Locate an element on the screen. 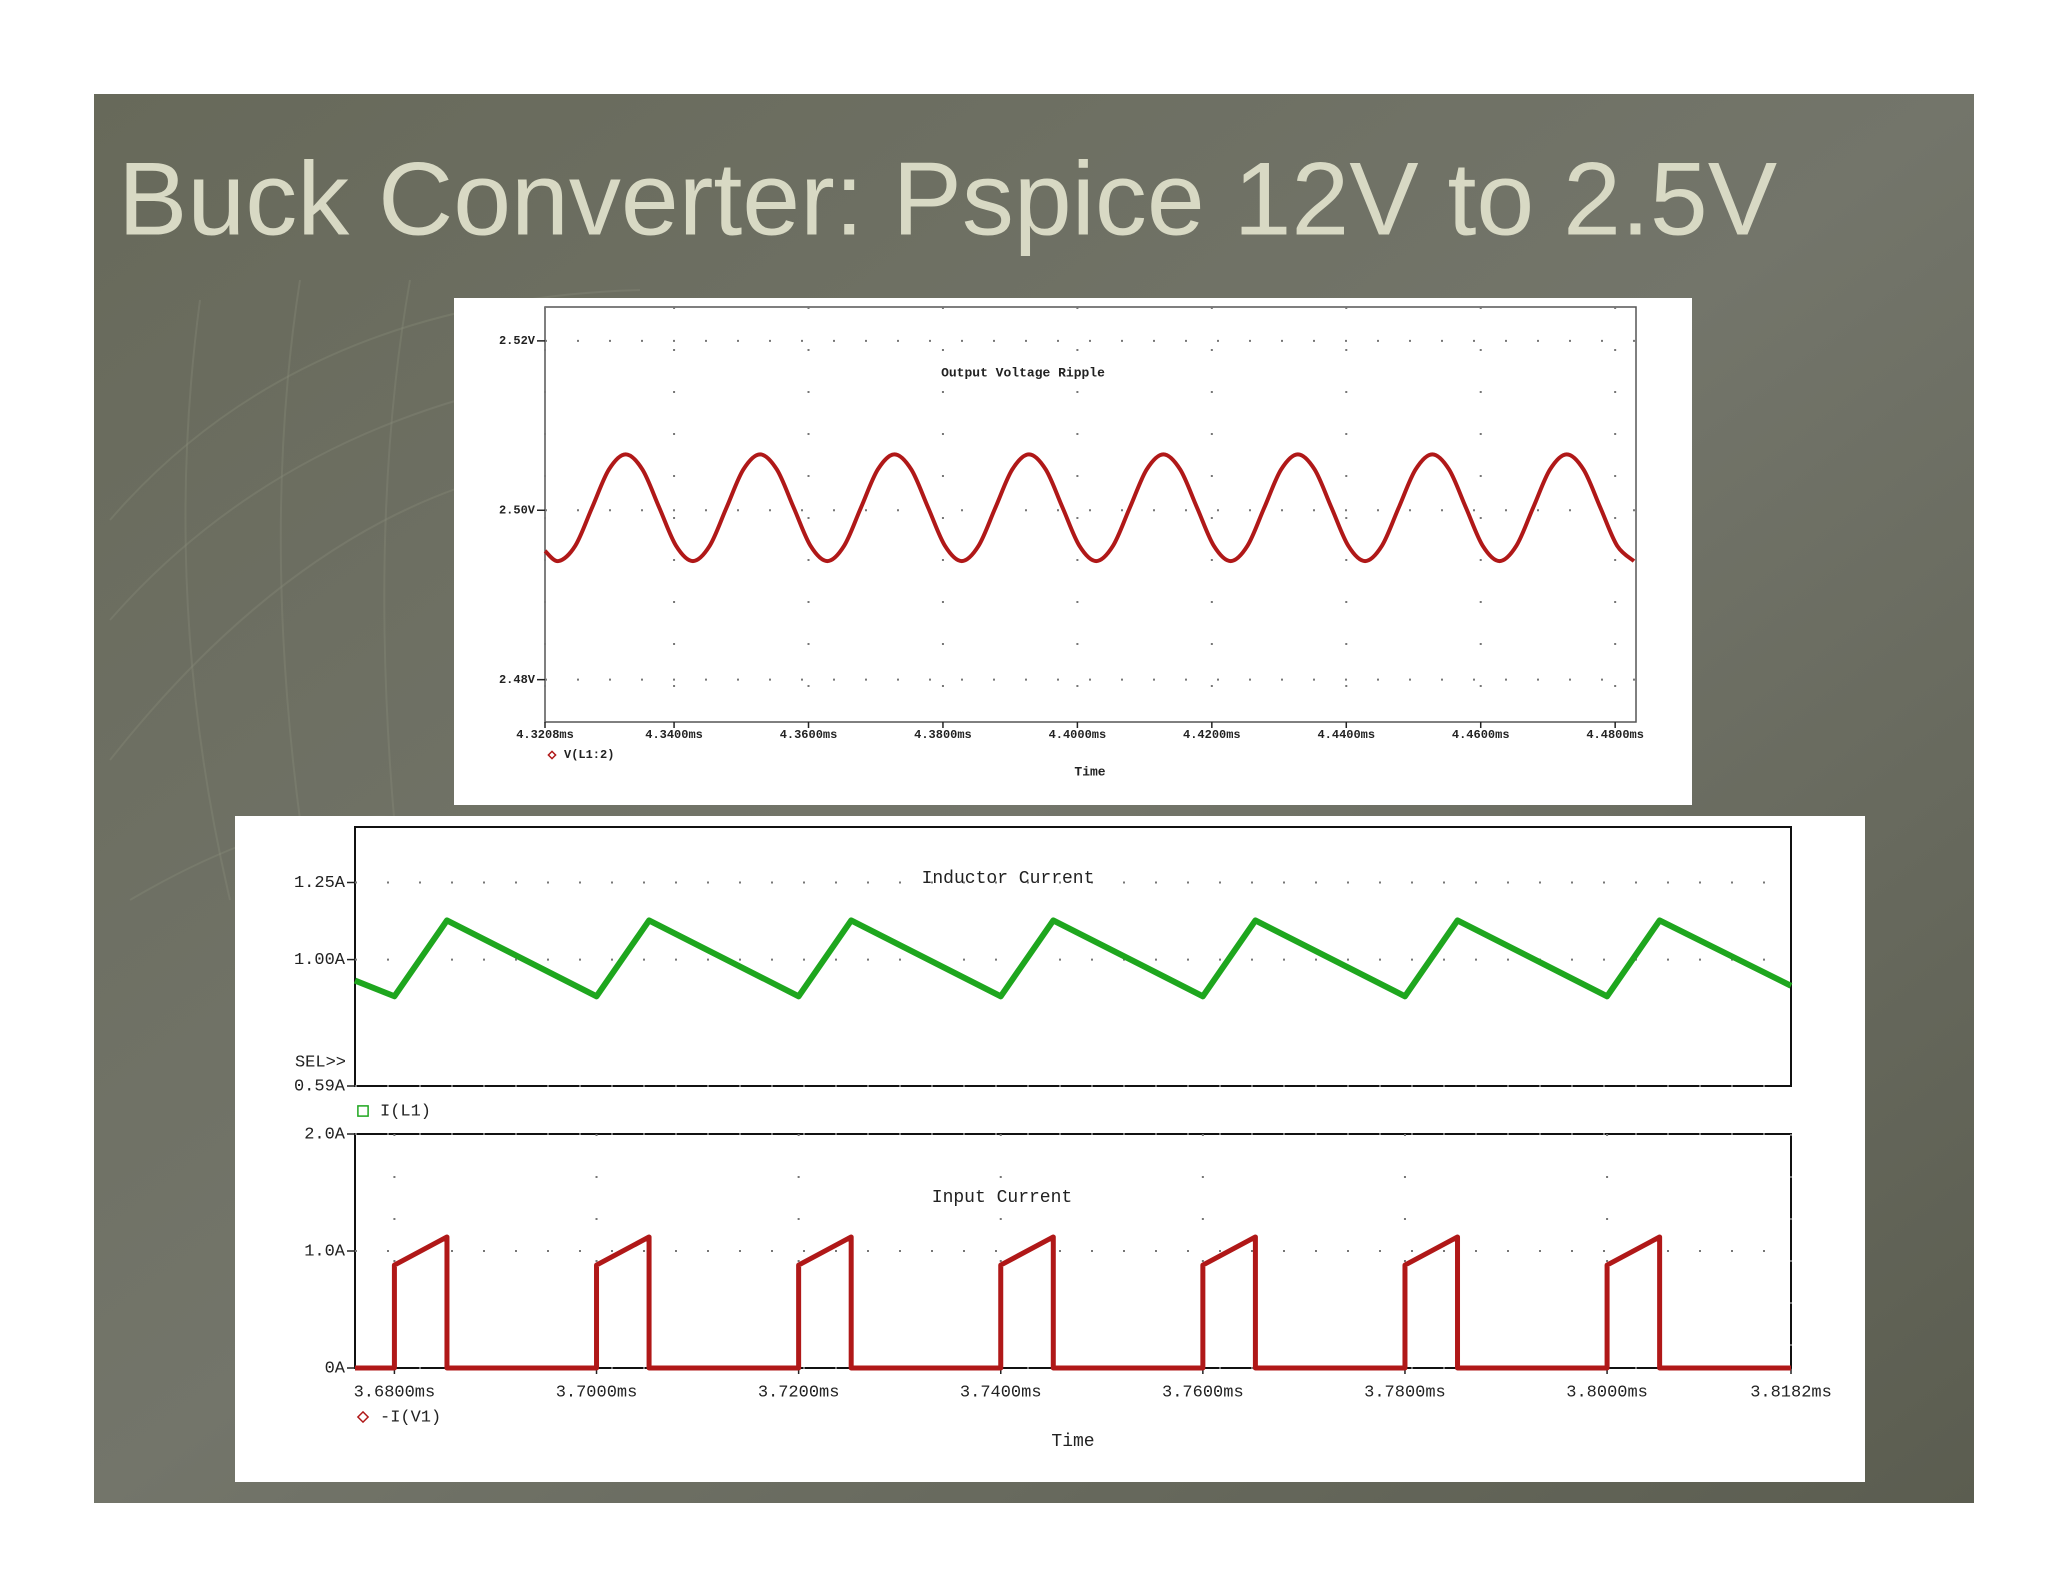 This screenshot has height=1582, width=2048. y-tick-label: 2.50V is located at coordinates (517, 510).